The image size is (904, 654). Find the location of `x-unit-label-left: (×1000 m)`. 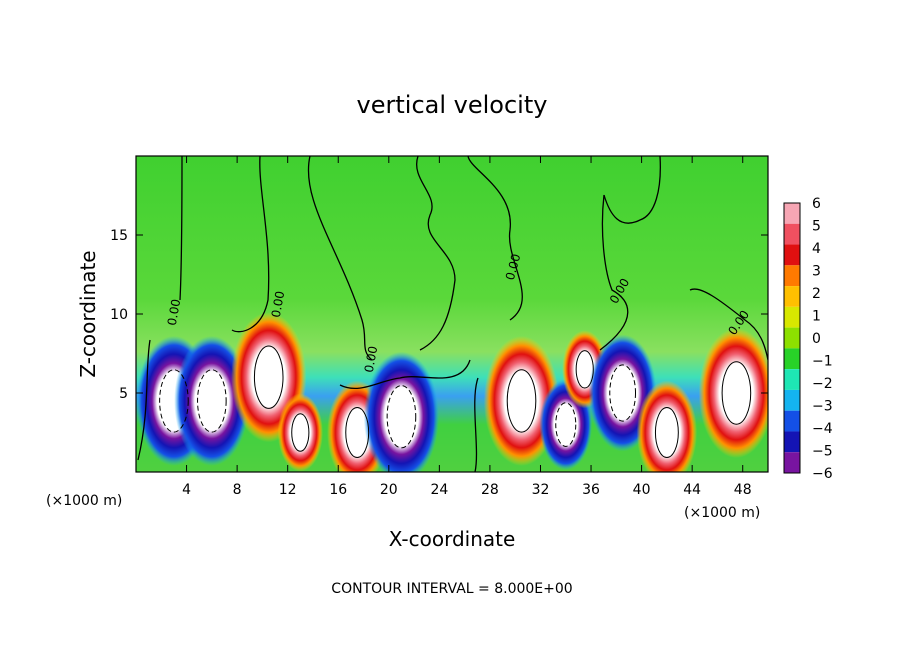

x-unit-label-left: (×1000 m) is located at coordinates (84, 501).